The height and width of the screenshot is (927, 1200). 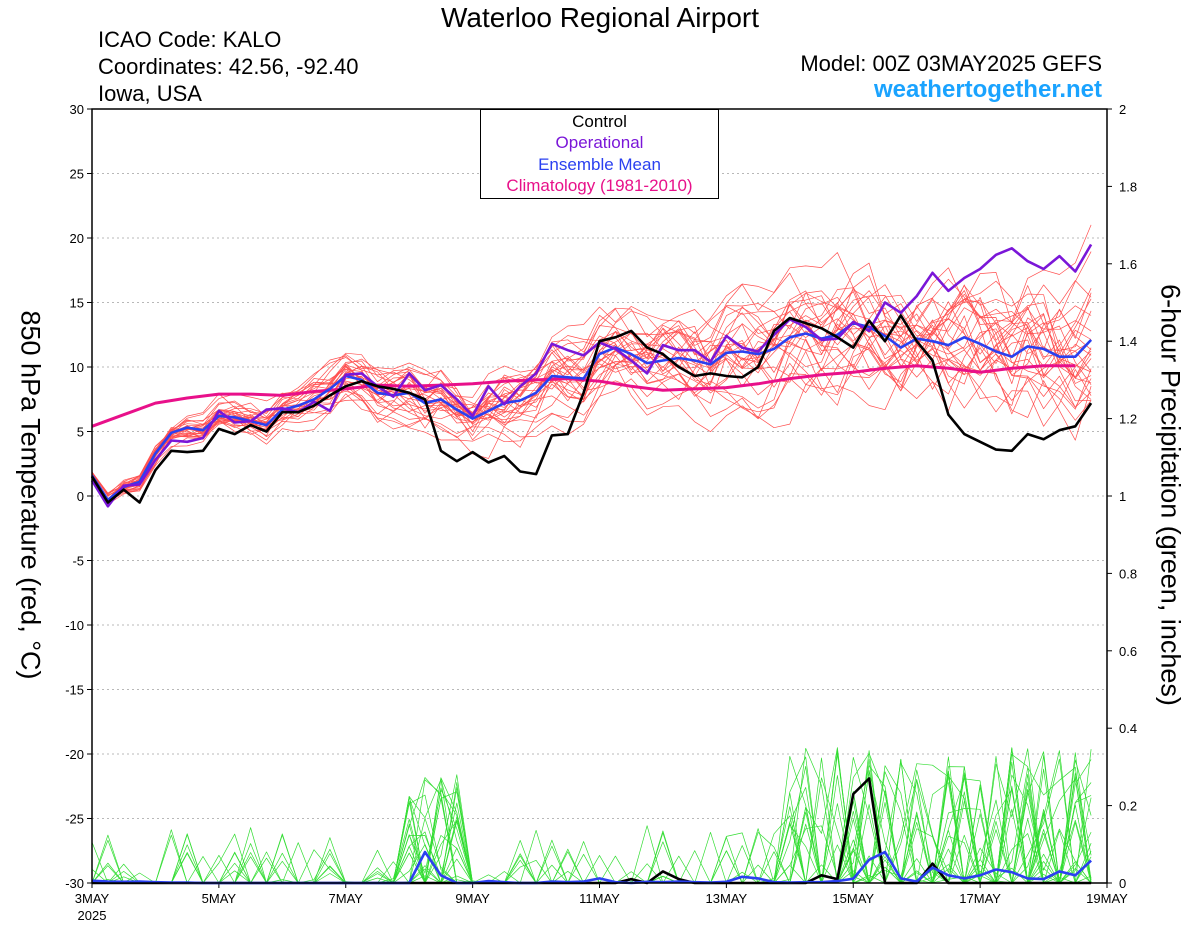 I want to click on x-tick-label: 15MAY, so click(x=853, y=898).